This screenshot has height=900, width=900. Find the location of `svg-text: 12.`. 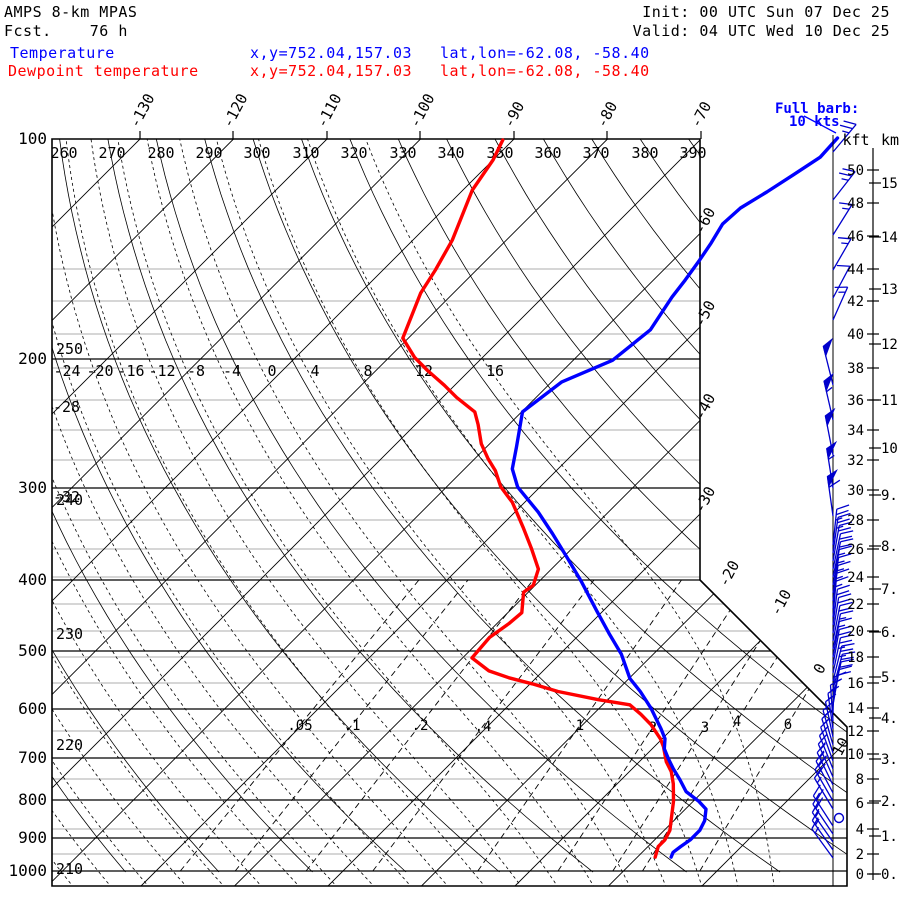

svg-text: 12. is located at coordinates (890, 345).